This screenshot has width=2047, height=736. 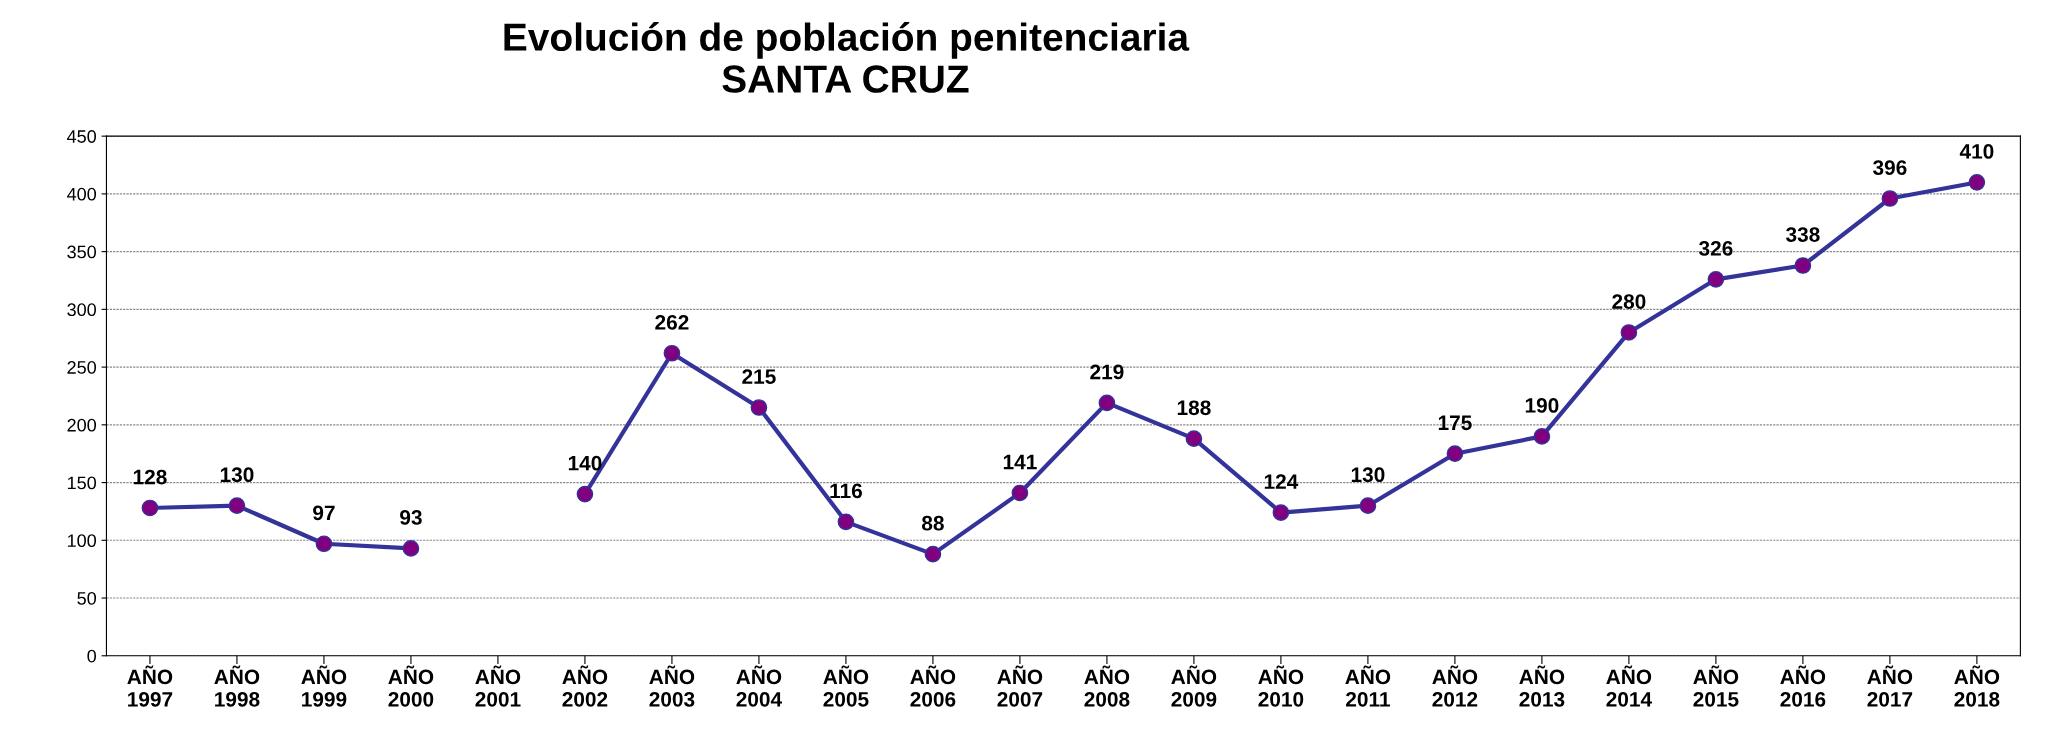 I want to click on x-tick-label: AÑO 2007, so click(x=1020, y=686).